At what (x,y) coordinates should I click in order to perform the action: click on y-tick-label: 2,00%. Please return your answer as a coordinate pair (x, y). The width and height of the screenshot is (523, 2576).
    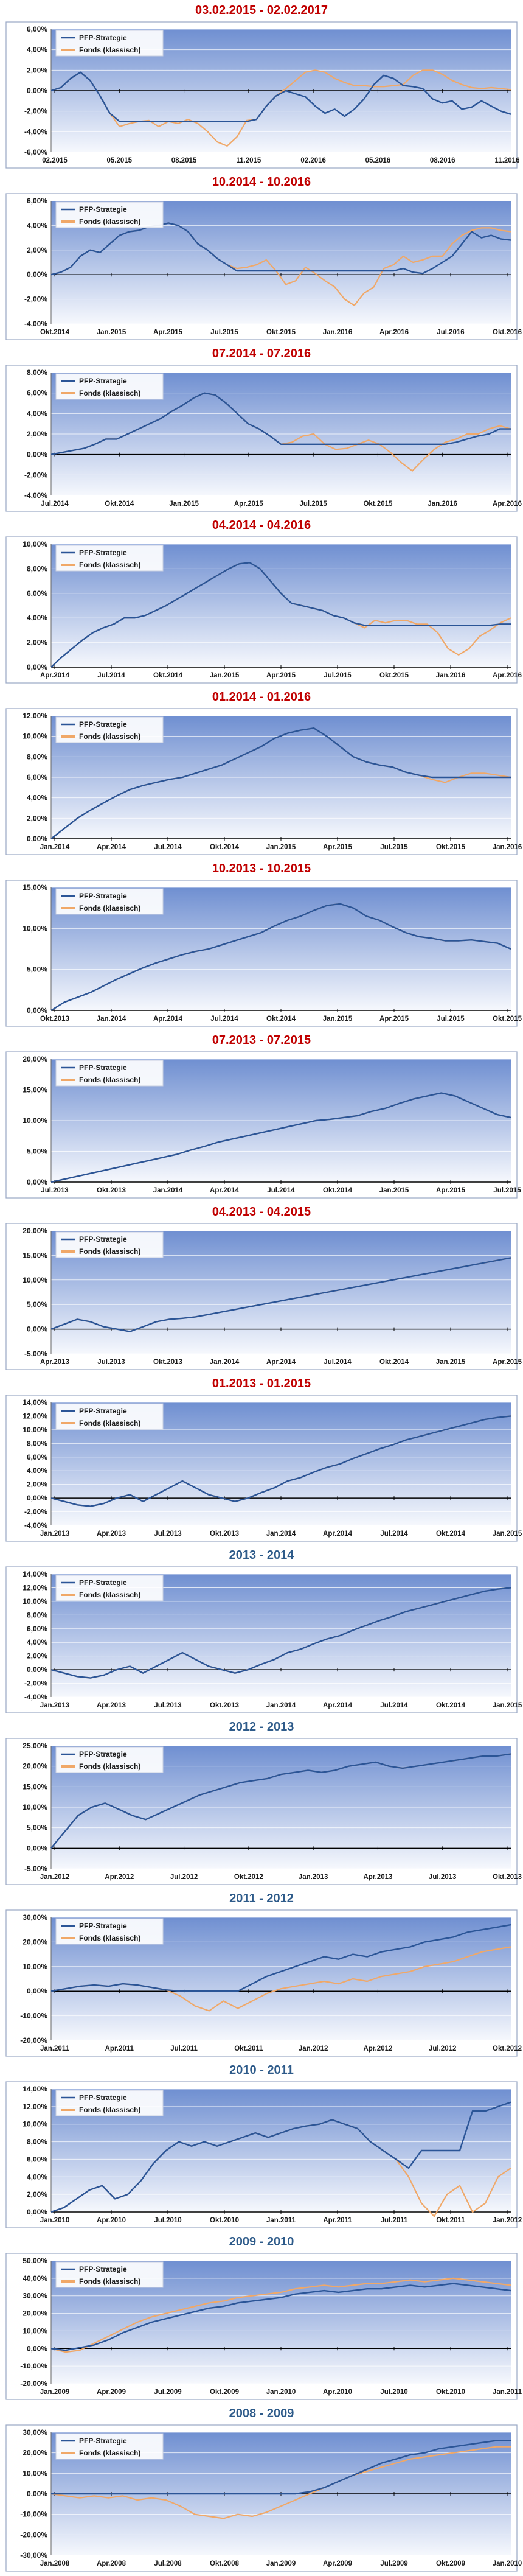
    Looking at the image, I should click on (37, 1484).